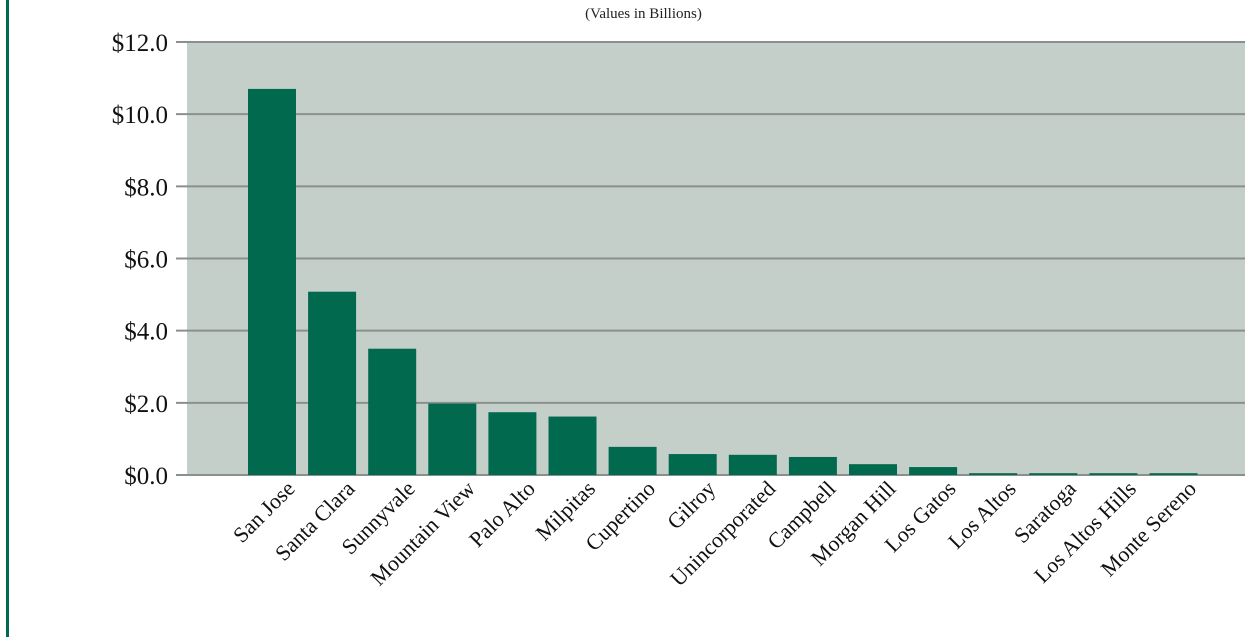 The width and height of the screenshot is (1247, 637). What do you see at coordinates (691, 505) in the screenshot?
I see `x-tick-label: Gilroy` at bounding box center [691, 505].